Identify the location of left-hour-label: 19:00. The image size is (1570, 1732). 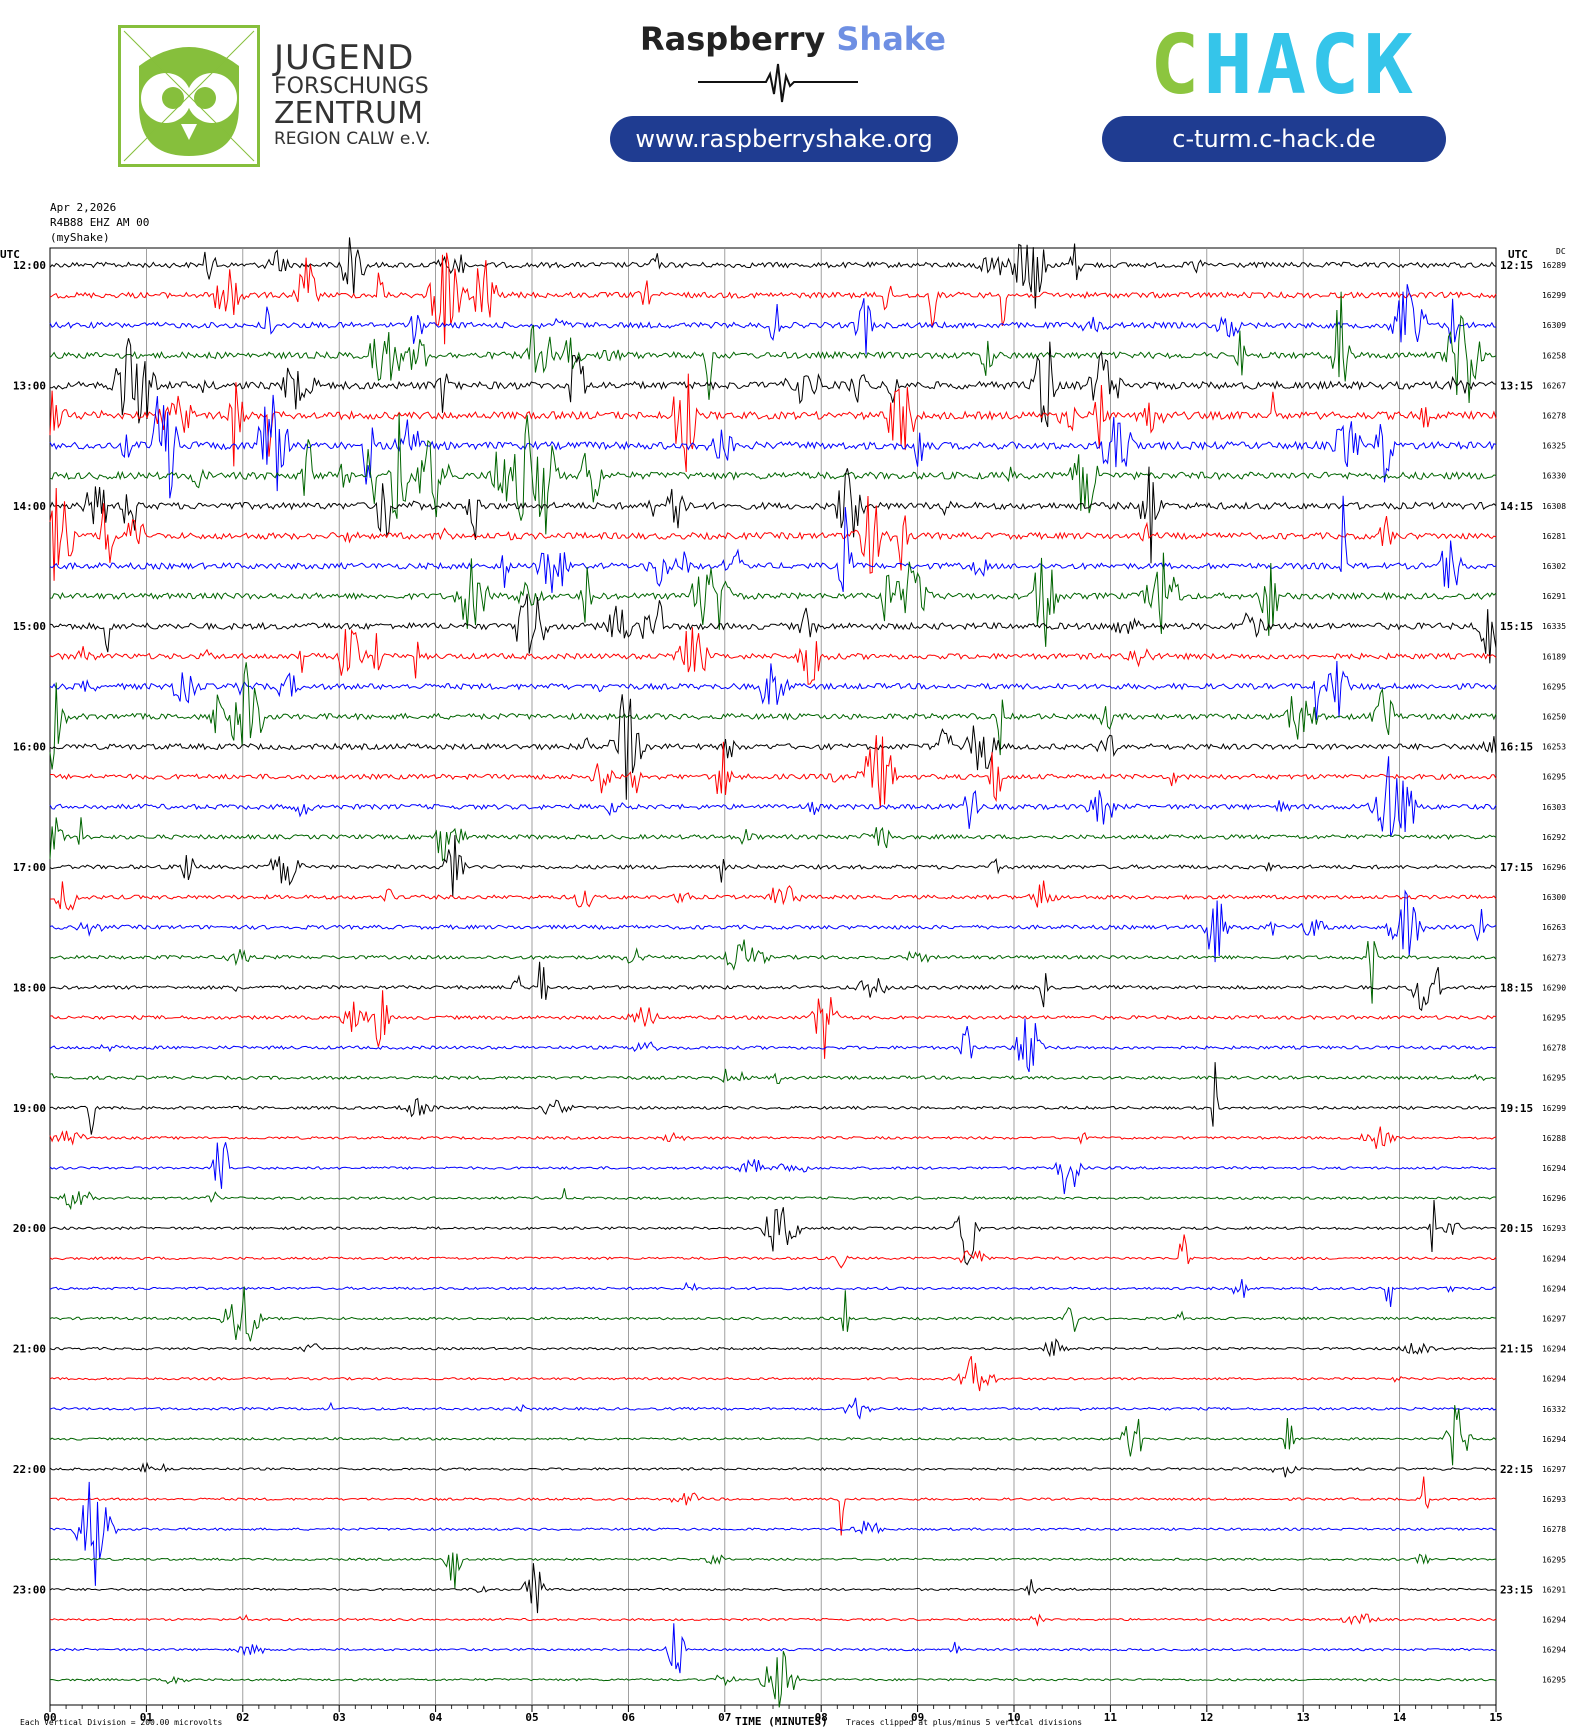
(29, 1108).